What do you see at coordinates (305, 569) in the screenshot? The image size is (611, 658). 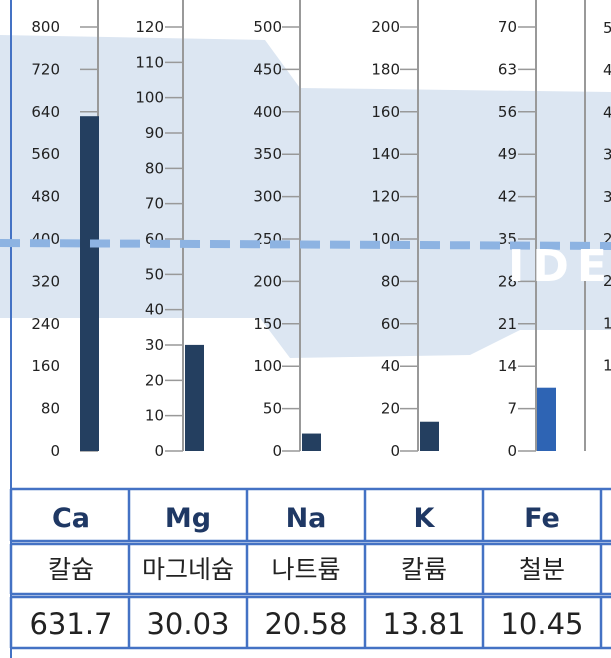 I see `name-na: 나트륨` at bounding box center [305, 569].